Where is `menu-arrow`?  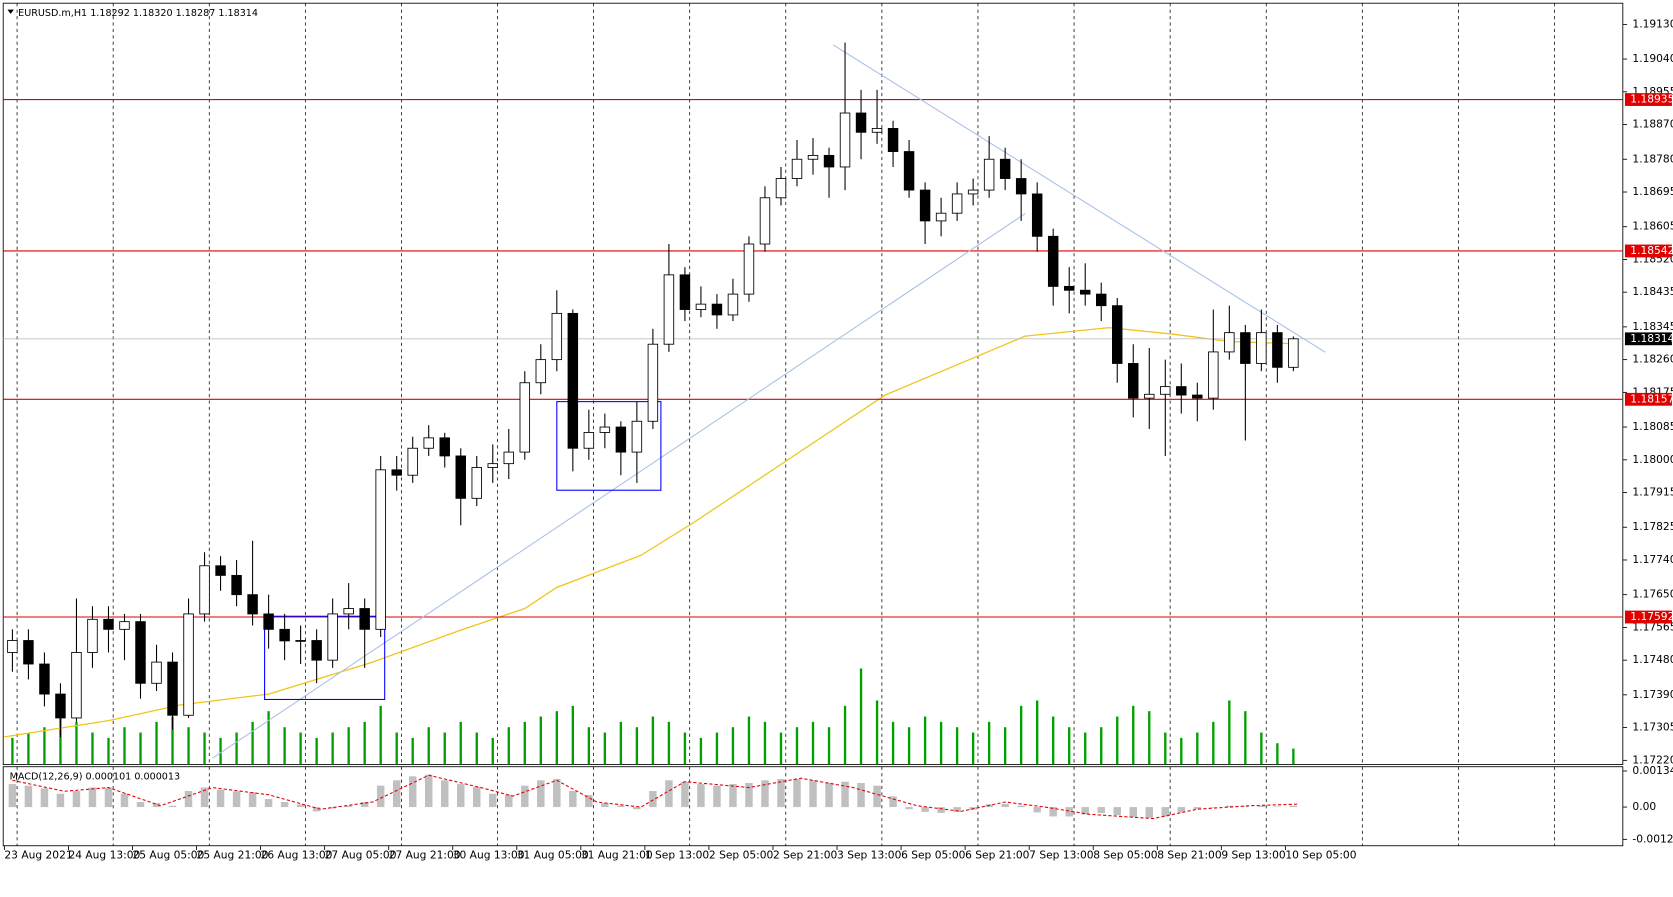 menu-arrow is located at coordinates (10, 11).